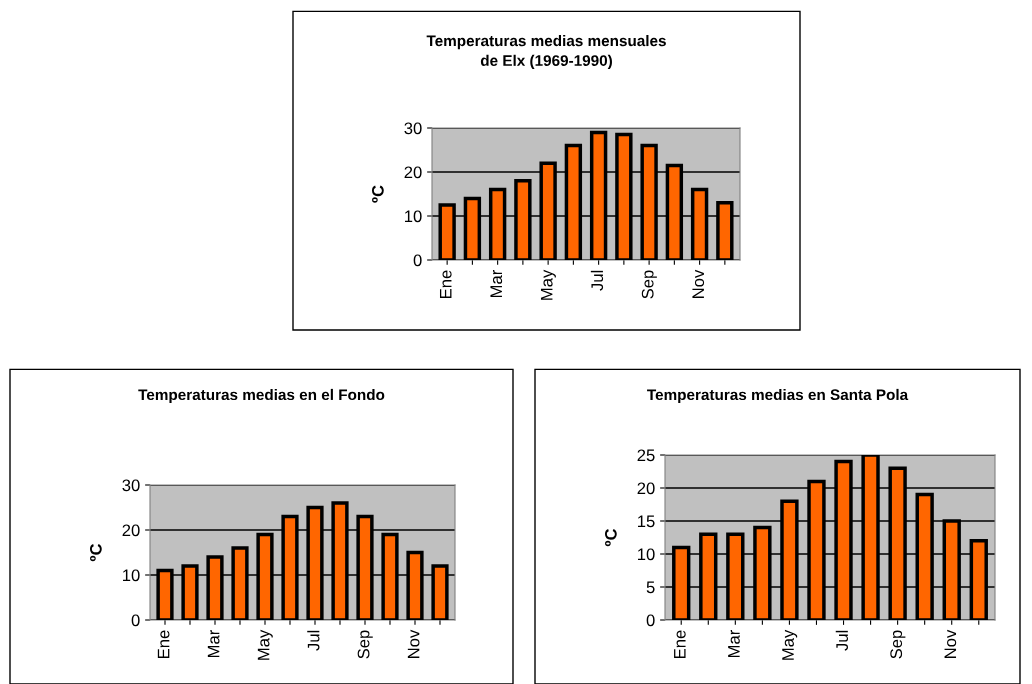 Image resolution: width=1032 pixels, height=684 pixels. I want to click on chart-title: Temperaturas medias en el Fondo, so click(261, 396).